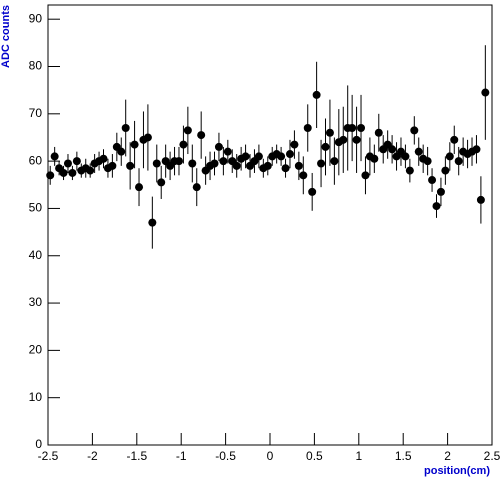  What do you see at coordinates (36, 302) in the screenshot?
I see `y-tick-label: 30` at bounding box center [36, 302].